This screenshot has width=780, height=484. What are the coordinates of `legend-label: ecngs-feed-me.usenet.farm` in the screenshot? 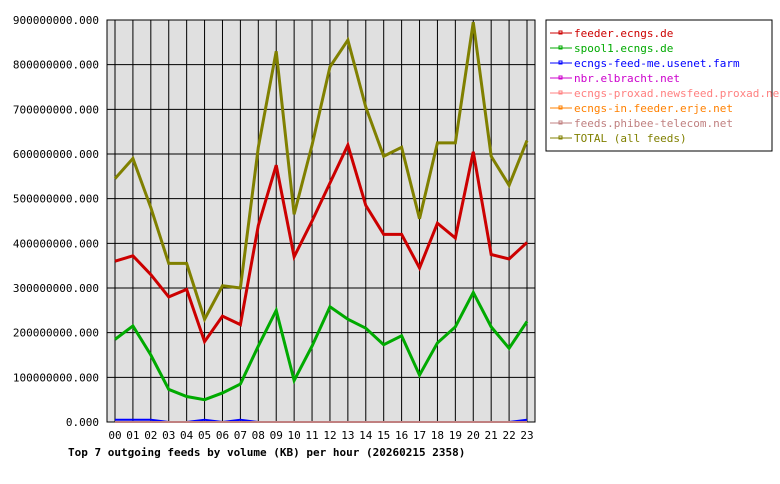 It's located at (657, 63).